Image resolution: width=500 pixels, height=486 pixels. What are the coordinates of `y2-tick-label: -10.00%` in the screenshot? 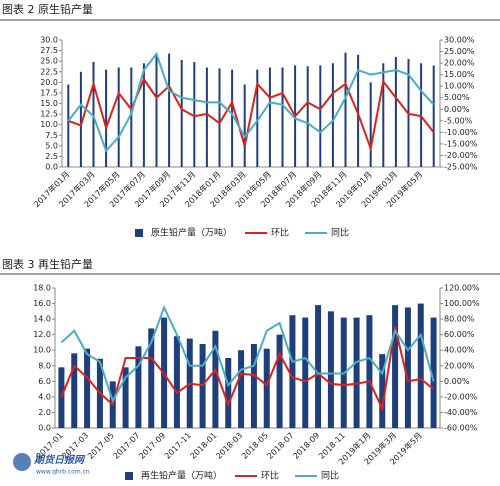 It's located at (461, 132).